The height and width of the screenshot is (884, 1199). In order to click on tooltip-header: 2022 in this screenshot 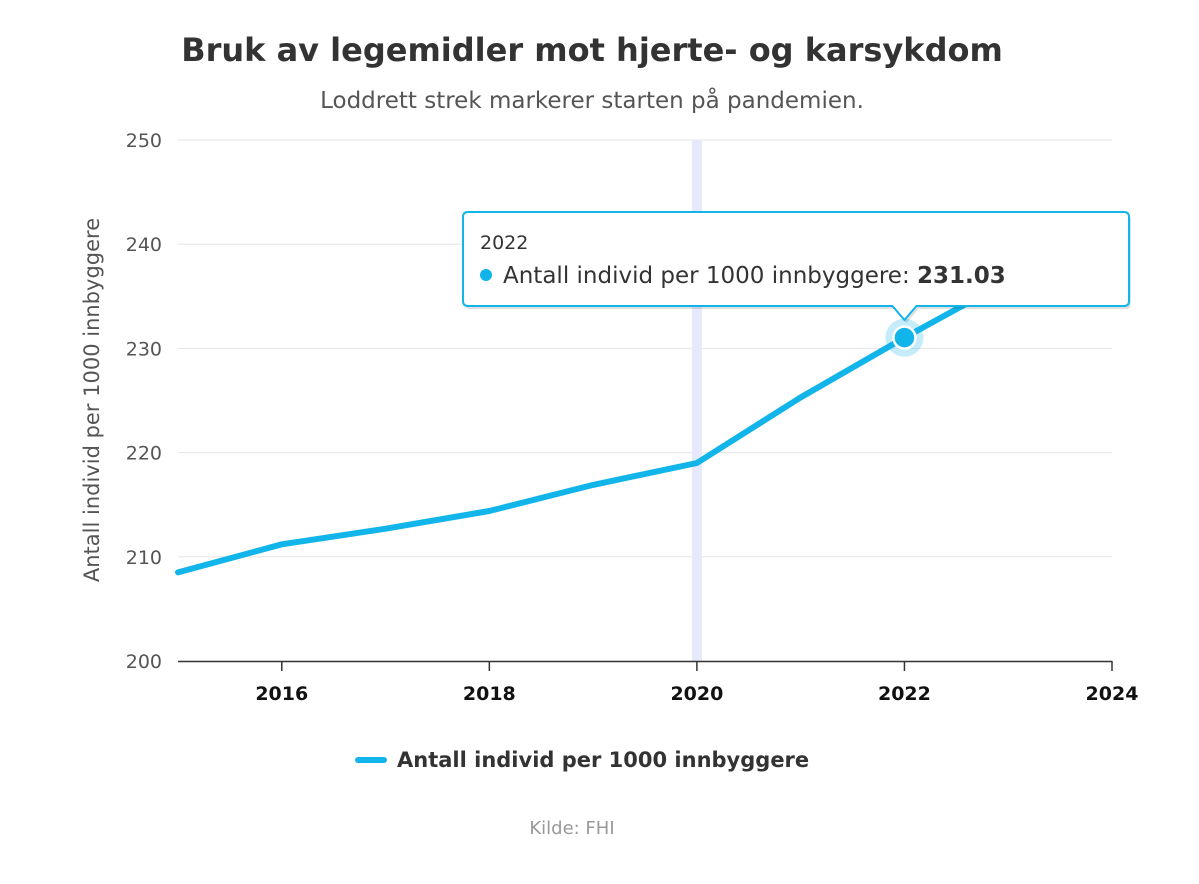, I will do `click(504, 243)`.